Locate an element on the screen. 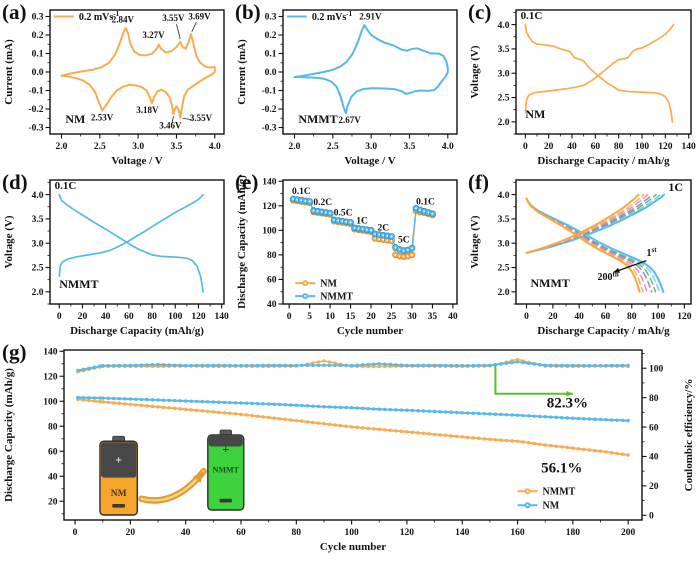  plot-frame is located at coordinates (603, 242).